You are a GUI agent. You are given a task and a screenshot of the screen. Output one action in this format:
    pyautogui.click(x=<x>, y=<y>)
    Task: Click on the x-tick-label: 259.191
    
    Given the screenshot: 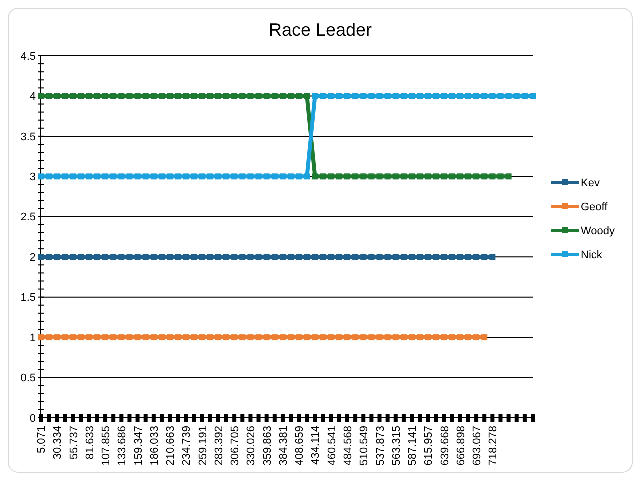 What is the action you would take?
    pyautogui.click(x=203, y=446)
    